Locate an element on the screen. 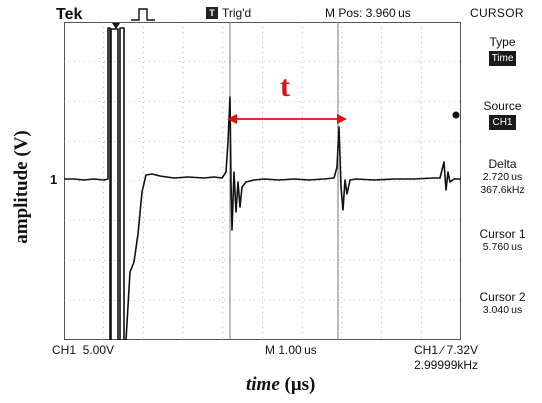  x-axis-label-unit: (μs) is located at coordinates (297, 384).